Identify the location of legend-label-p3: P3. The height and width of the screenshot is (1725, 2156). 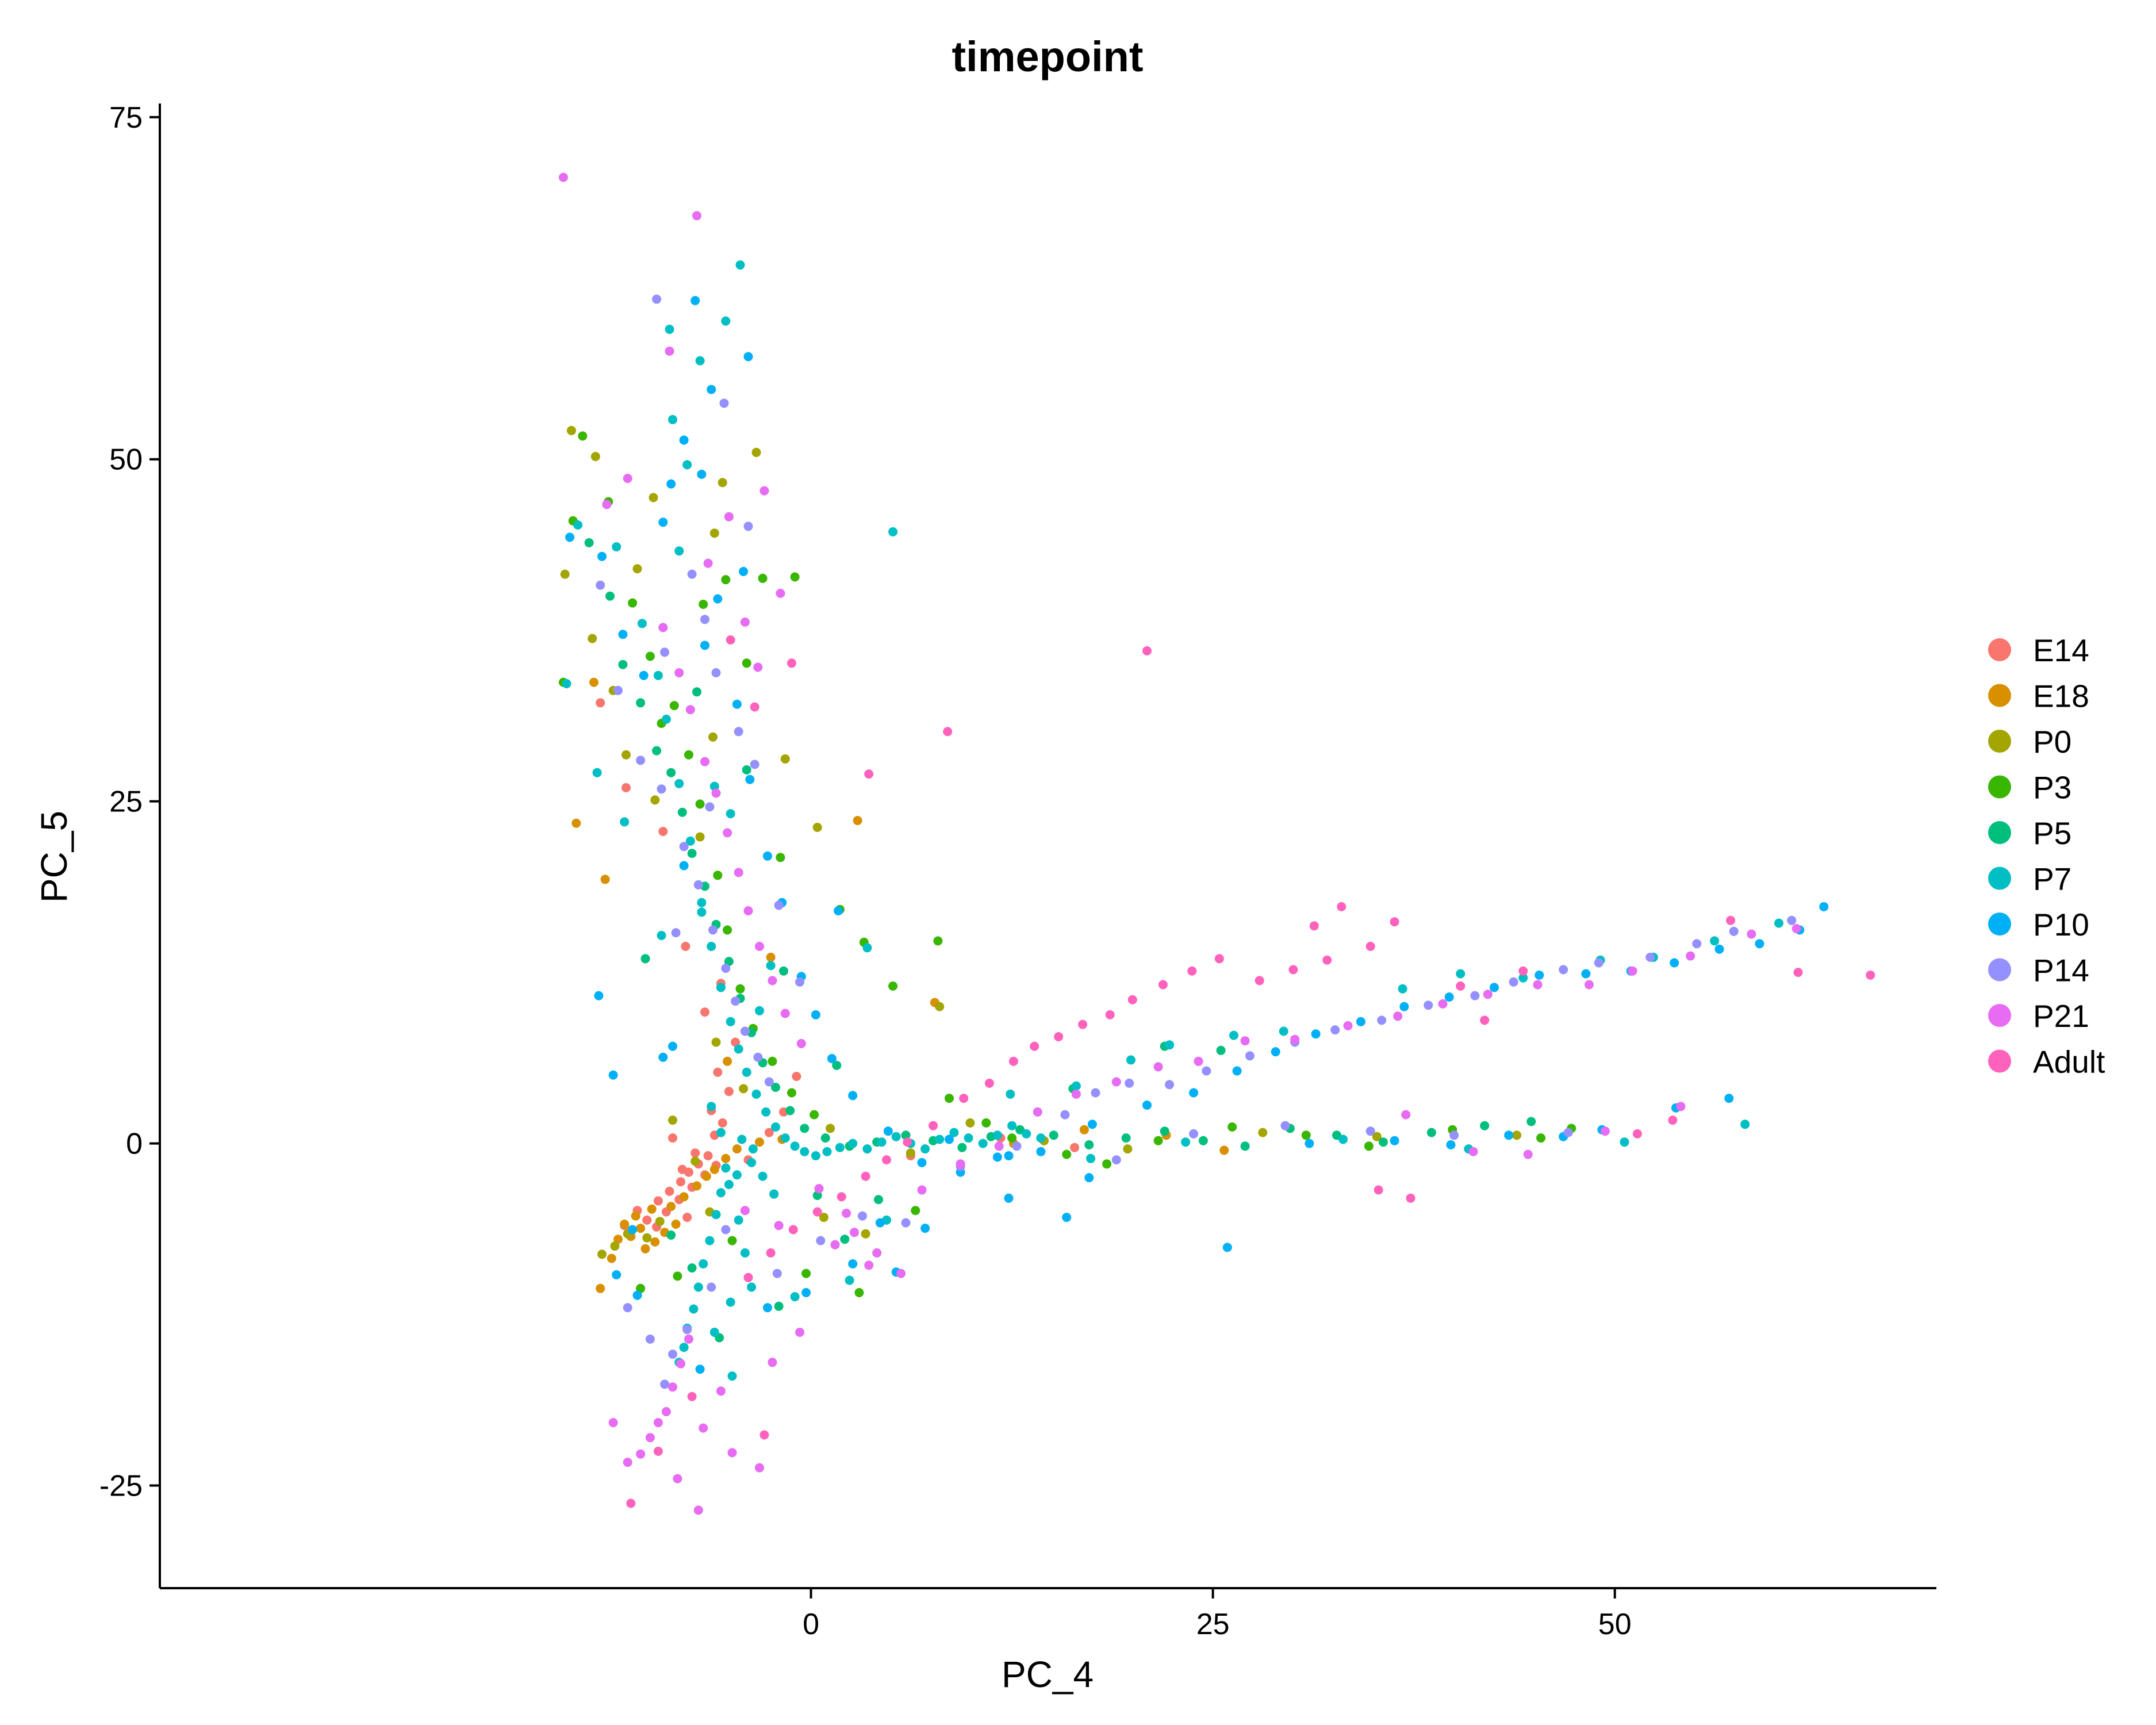
(2052, 788).